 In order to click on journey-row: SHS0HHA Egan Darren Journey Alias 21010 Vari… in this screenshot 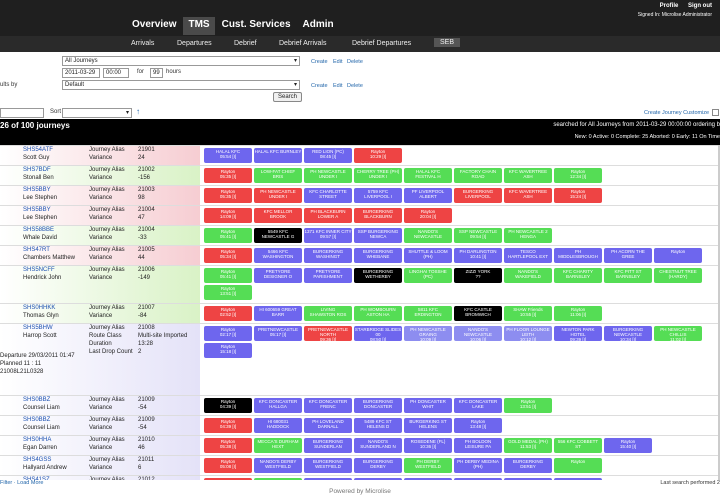, I will do `click(360, 445)`.